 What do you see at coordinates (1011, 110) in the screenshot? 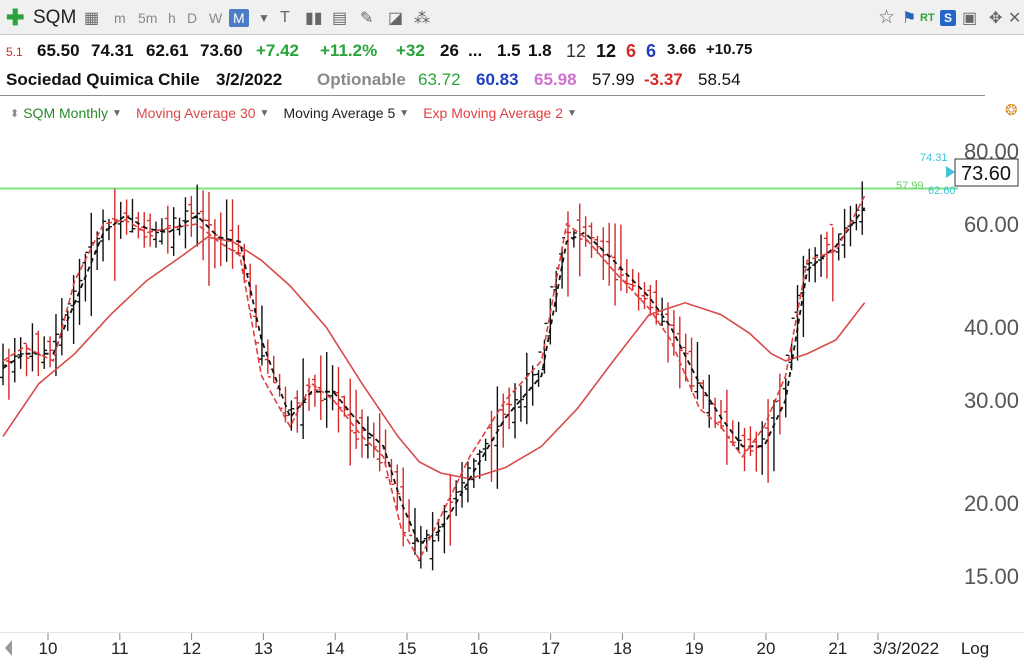
I see `palette-icon: ❂` at bounding box center [1011, 110].